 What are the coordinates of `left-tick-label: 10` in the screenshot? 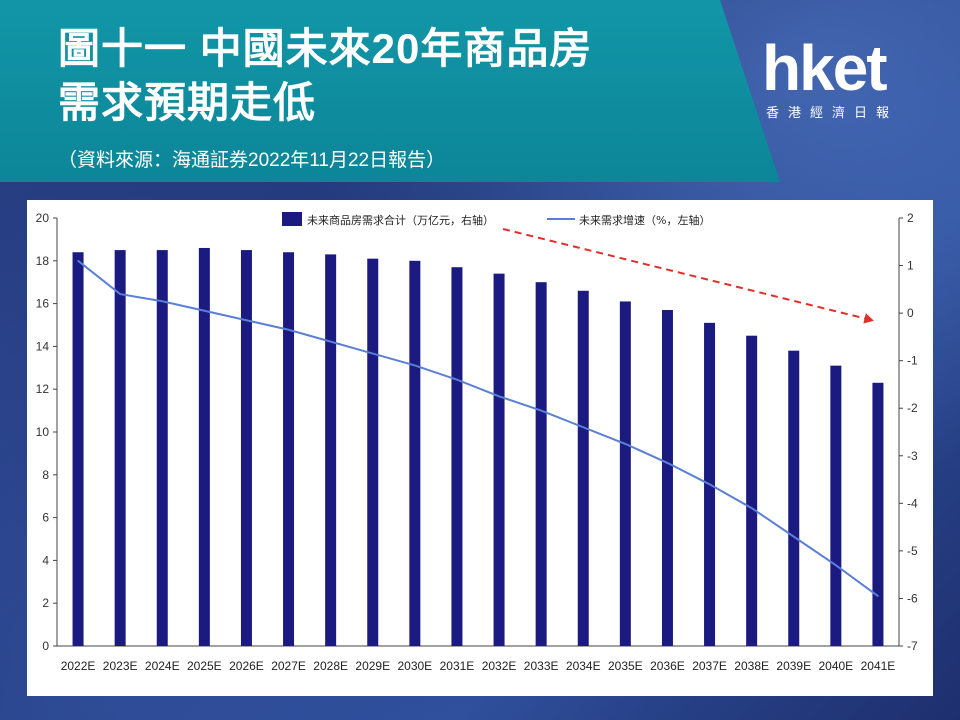 It's located at (43, 432).